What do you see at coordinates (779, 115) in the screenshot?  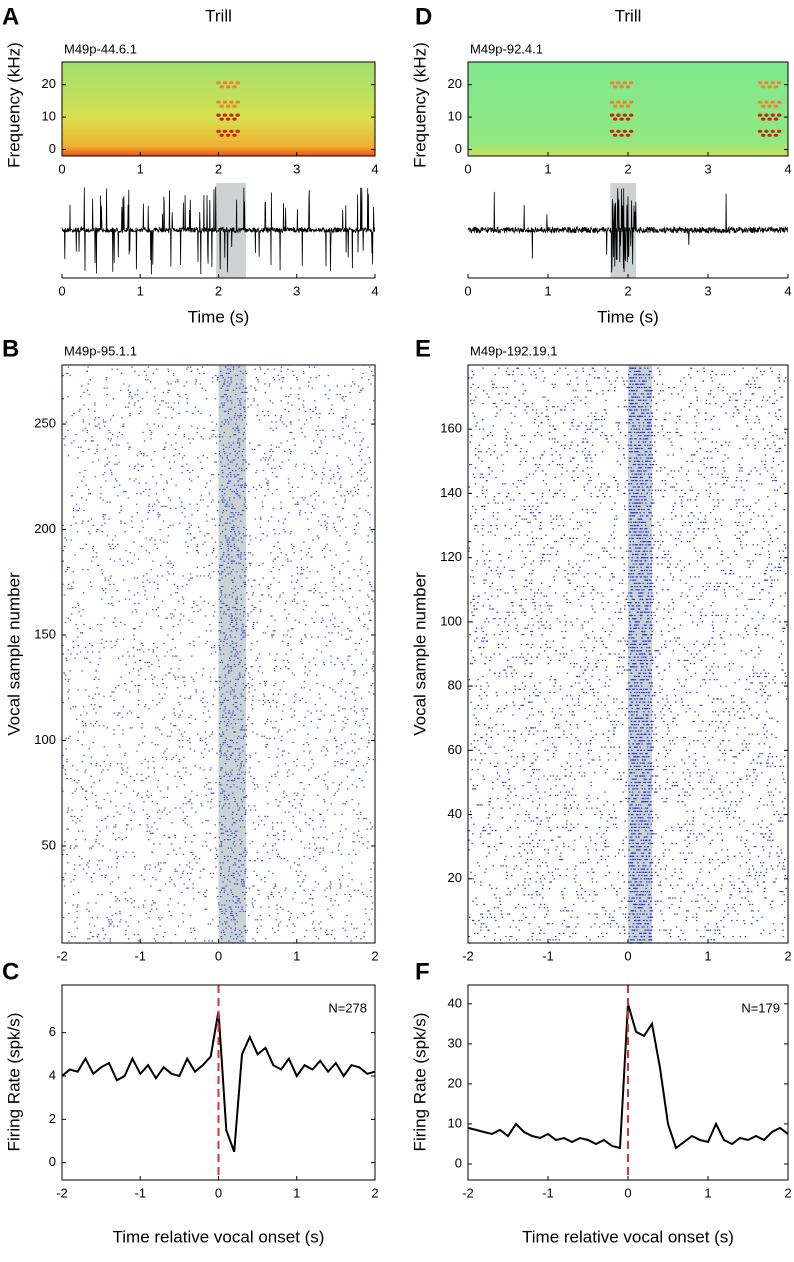 I see `call-harmonic` at bounding box center [779, 115].